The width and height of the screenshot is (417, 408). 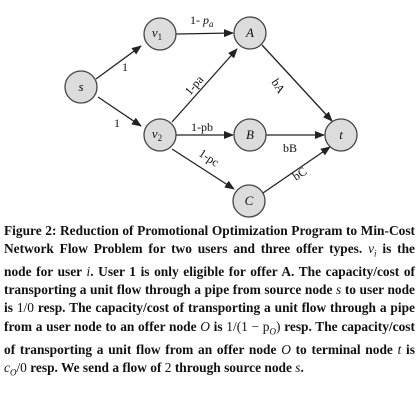 I want to click on edge-label-B-t: bB, so click(x=290, y=148).